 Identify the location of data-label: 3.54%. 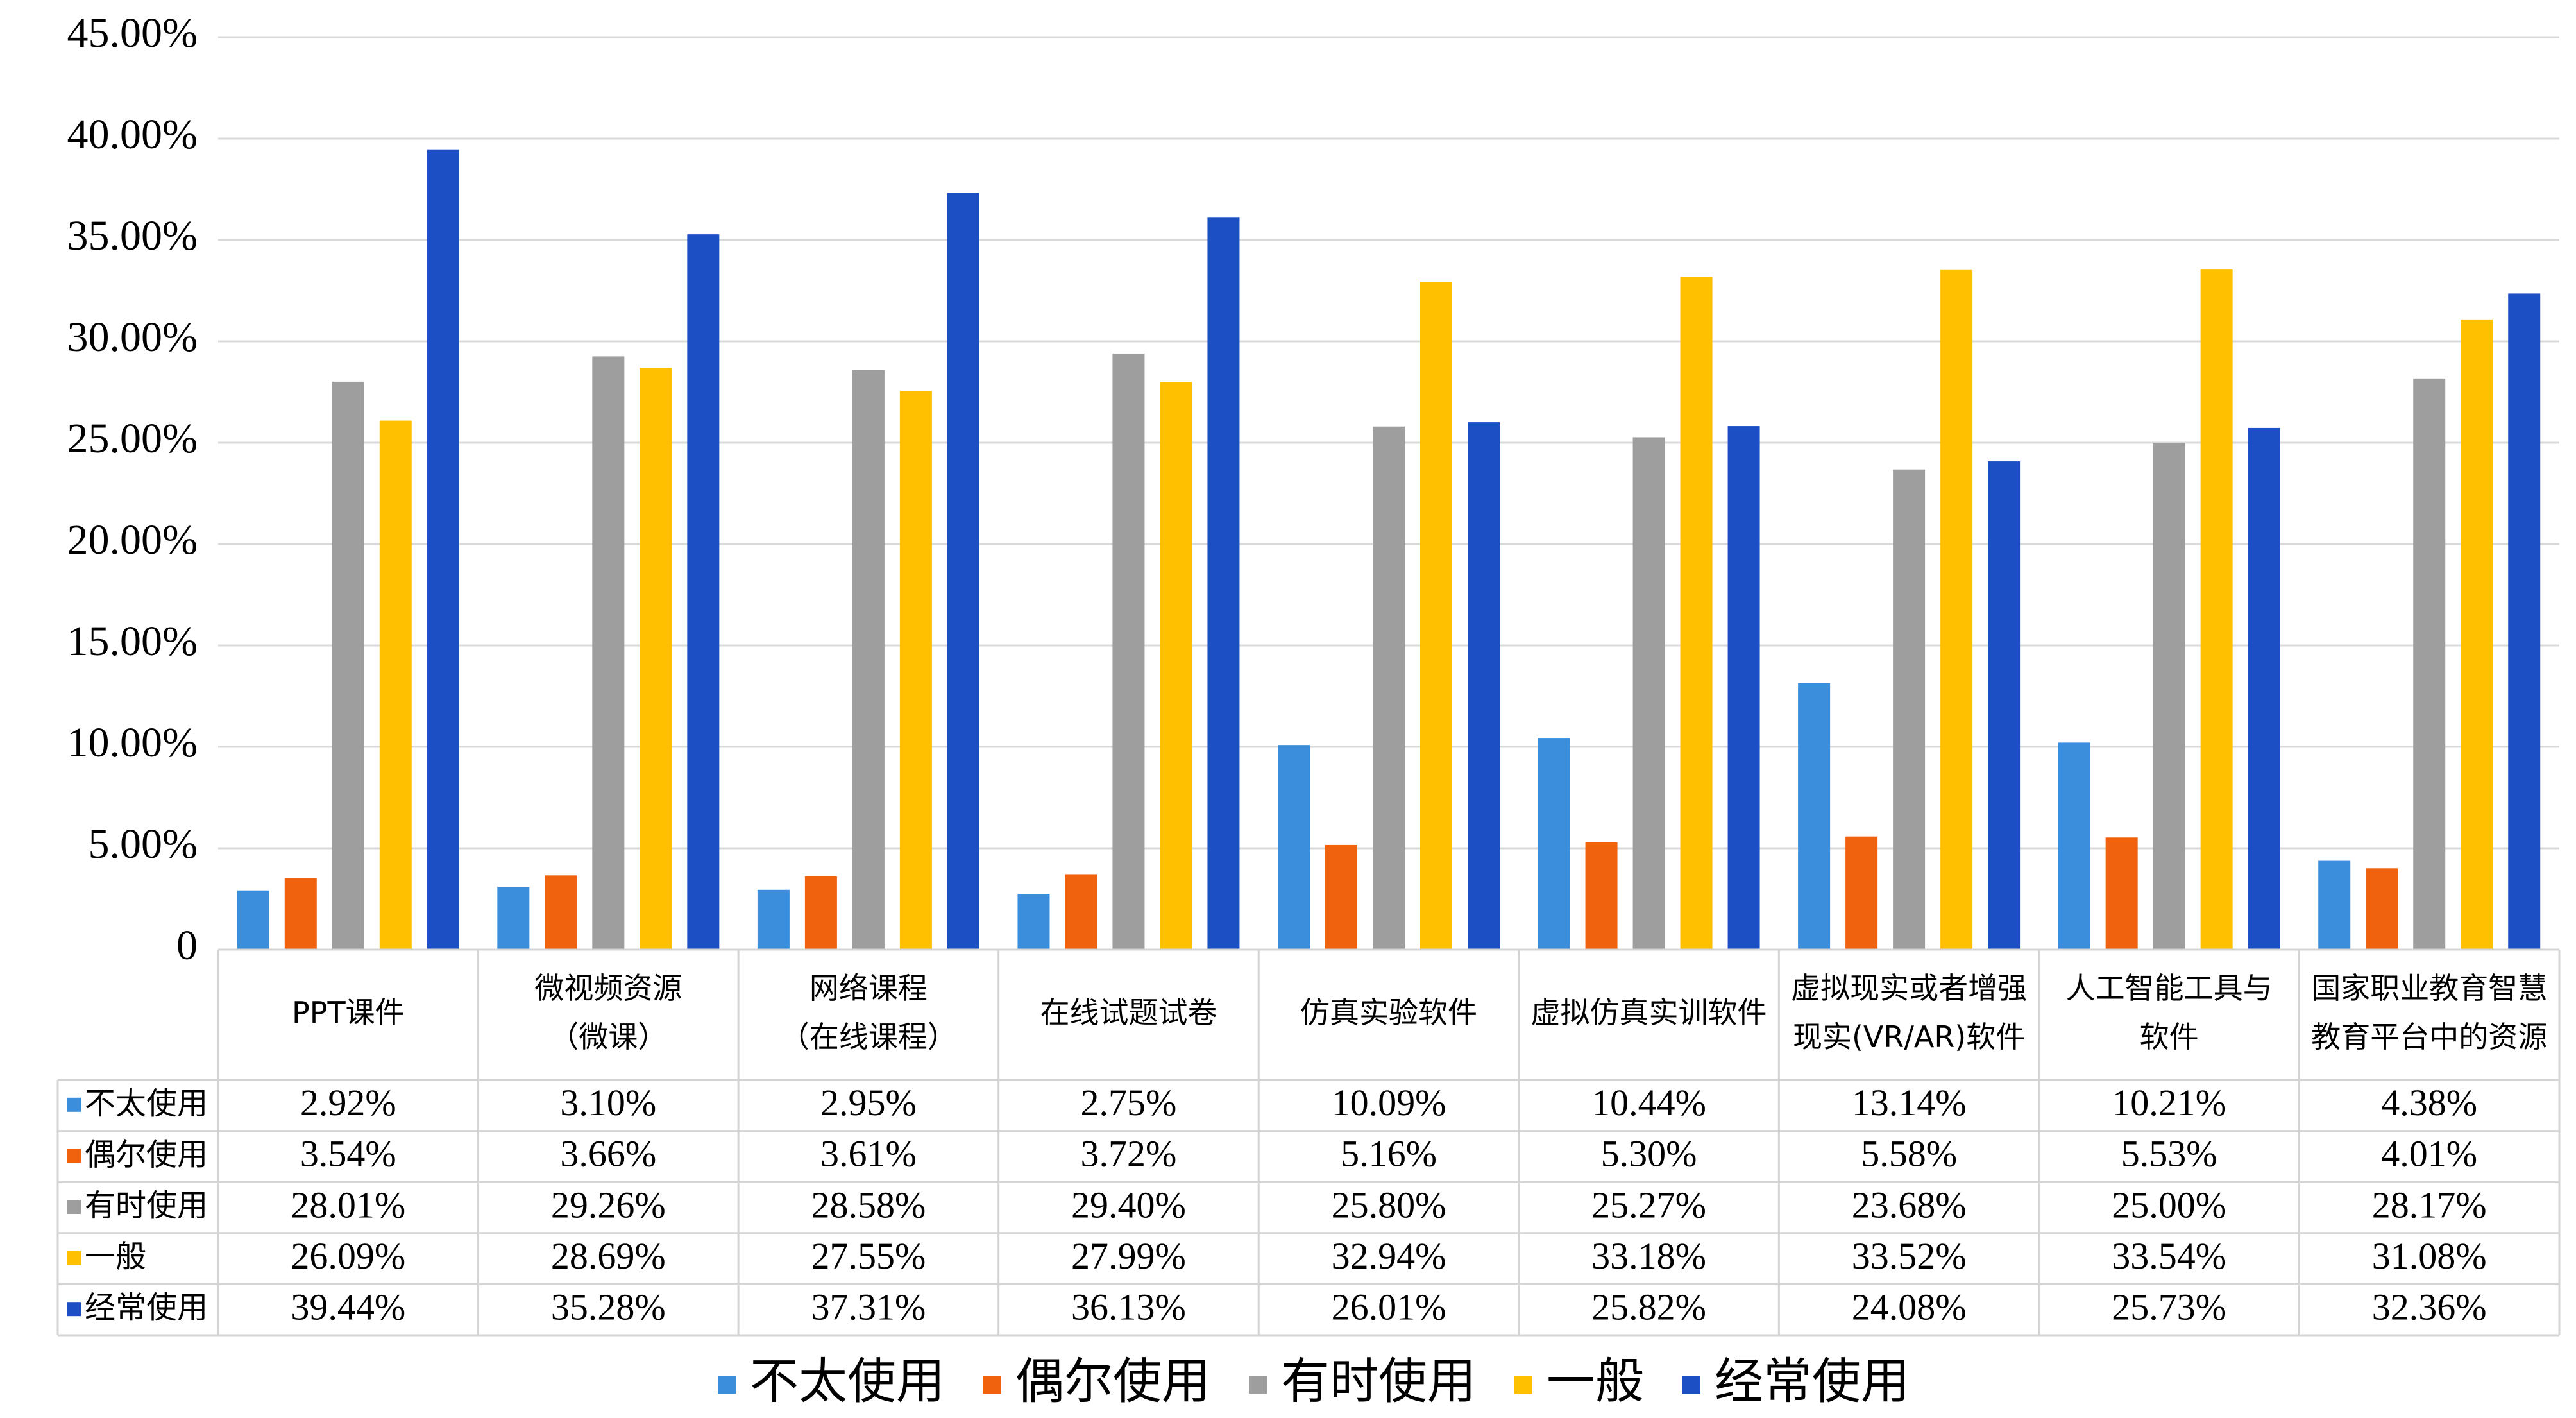
(348, 1154).